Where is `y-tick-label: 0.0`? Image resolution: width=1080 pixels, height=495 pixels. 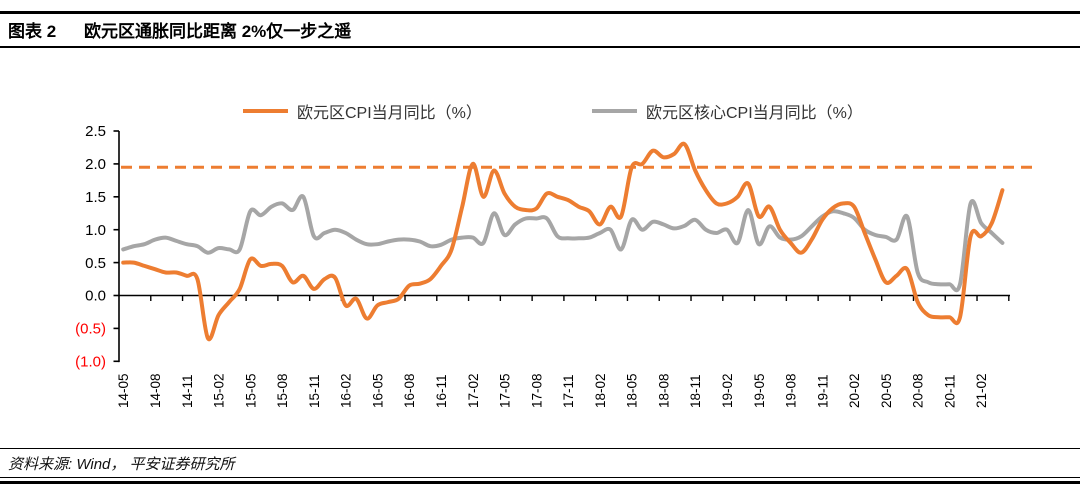 y-tick-label: 0.0 is located at coordinates (95, 296).